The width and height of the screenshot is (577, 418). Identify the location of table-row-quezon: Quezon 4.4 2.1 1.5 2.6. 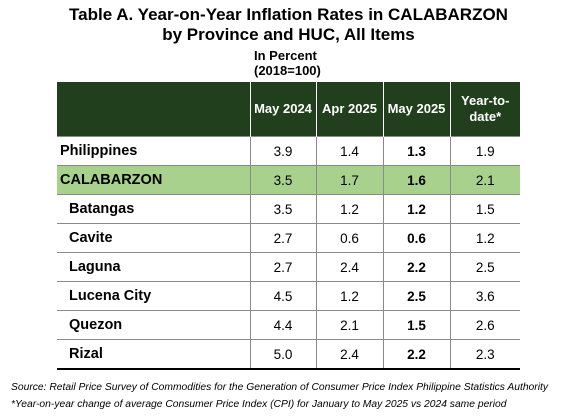
(288, 325).